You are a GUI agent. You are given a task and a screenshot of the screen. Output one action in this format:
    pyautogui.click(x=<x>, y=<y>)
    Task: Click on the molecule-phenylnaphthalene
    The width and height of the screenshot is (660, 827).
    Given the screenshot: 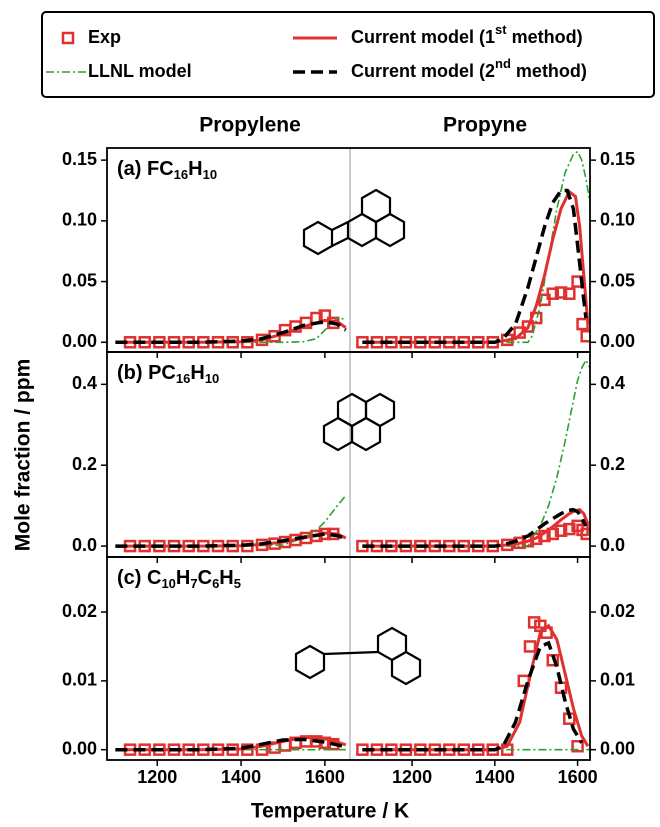 What is the action you would take?
    pyautogui.click(x=358, y=656)
    